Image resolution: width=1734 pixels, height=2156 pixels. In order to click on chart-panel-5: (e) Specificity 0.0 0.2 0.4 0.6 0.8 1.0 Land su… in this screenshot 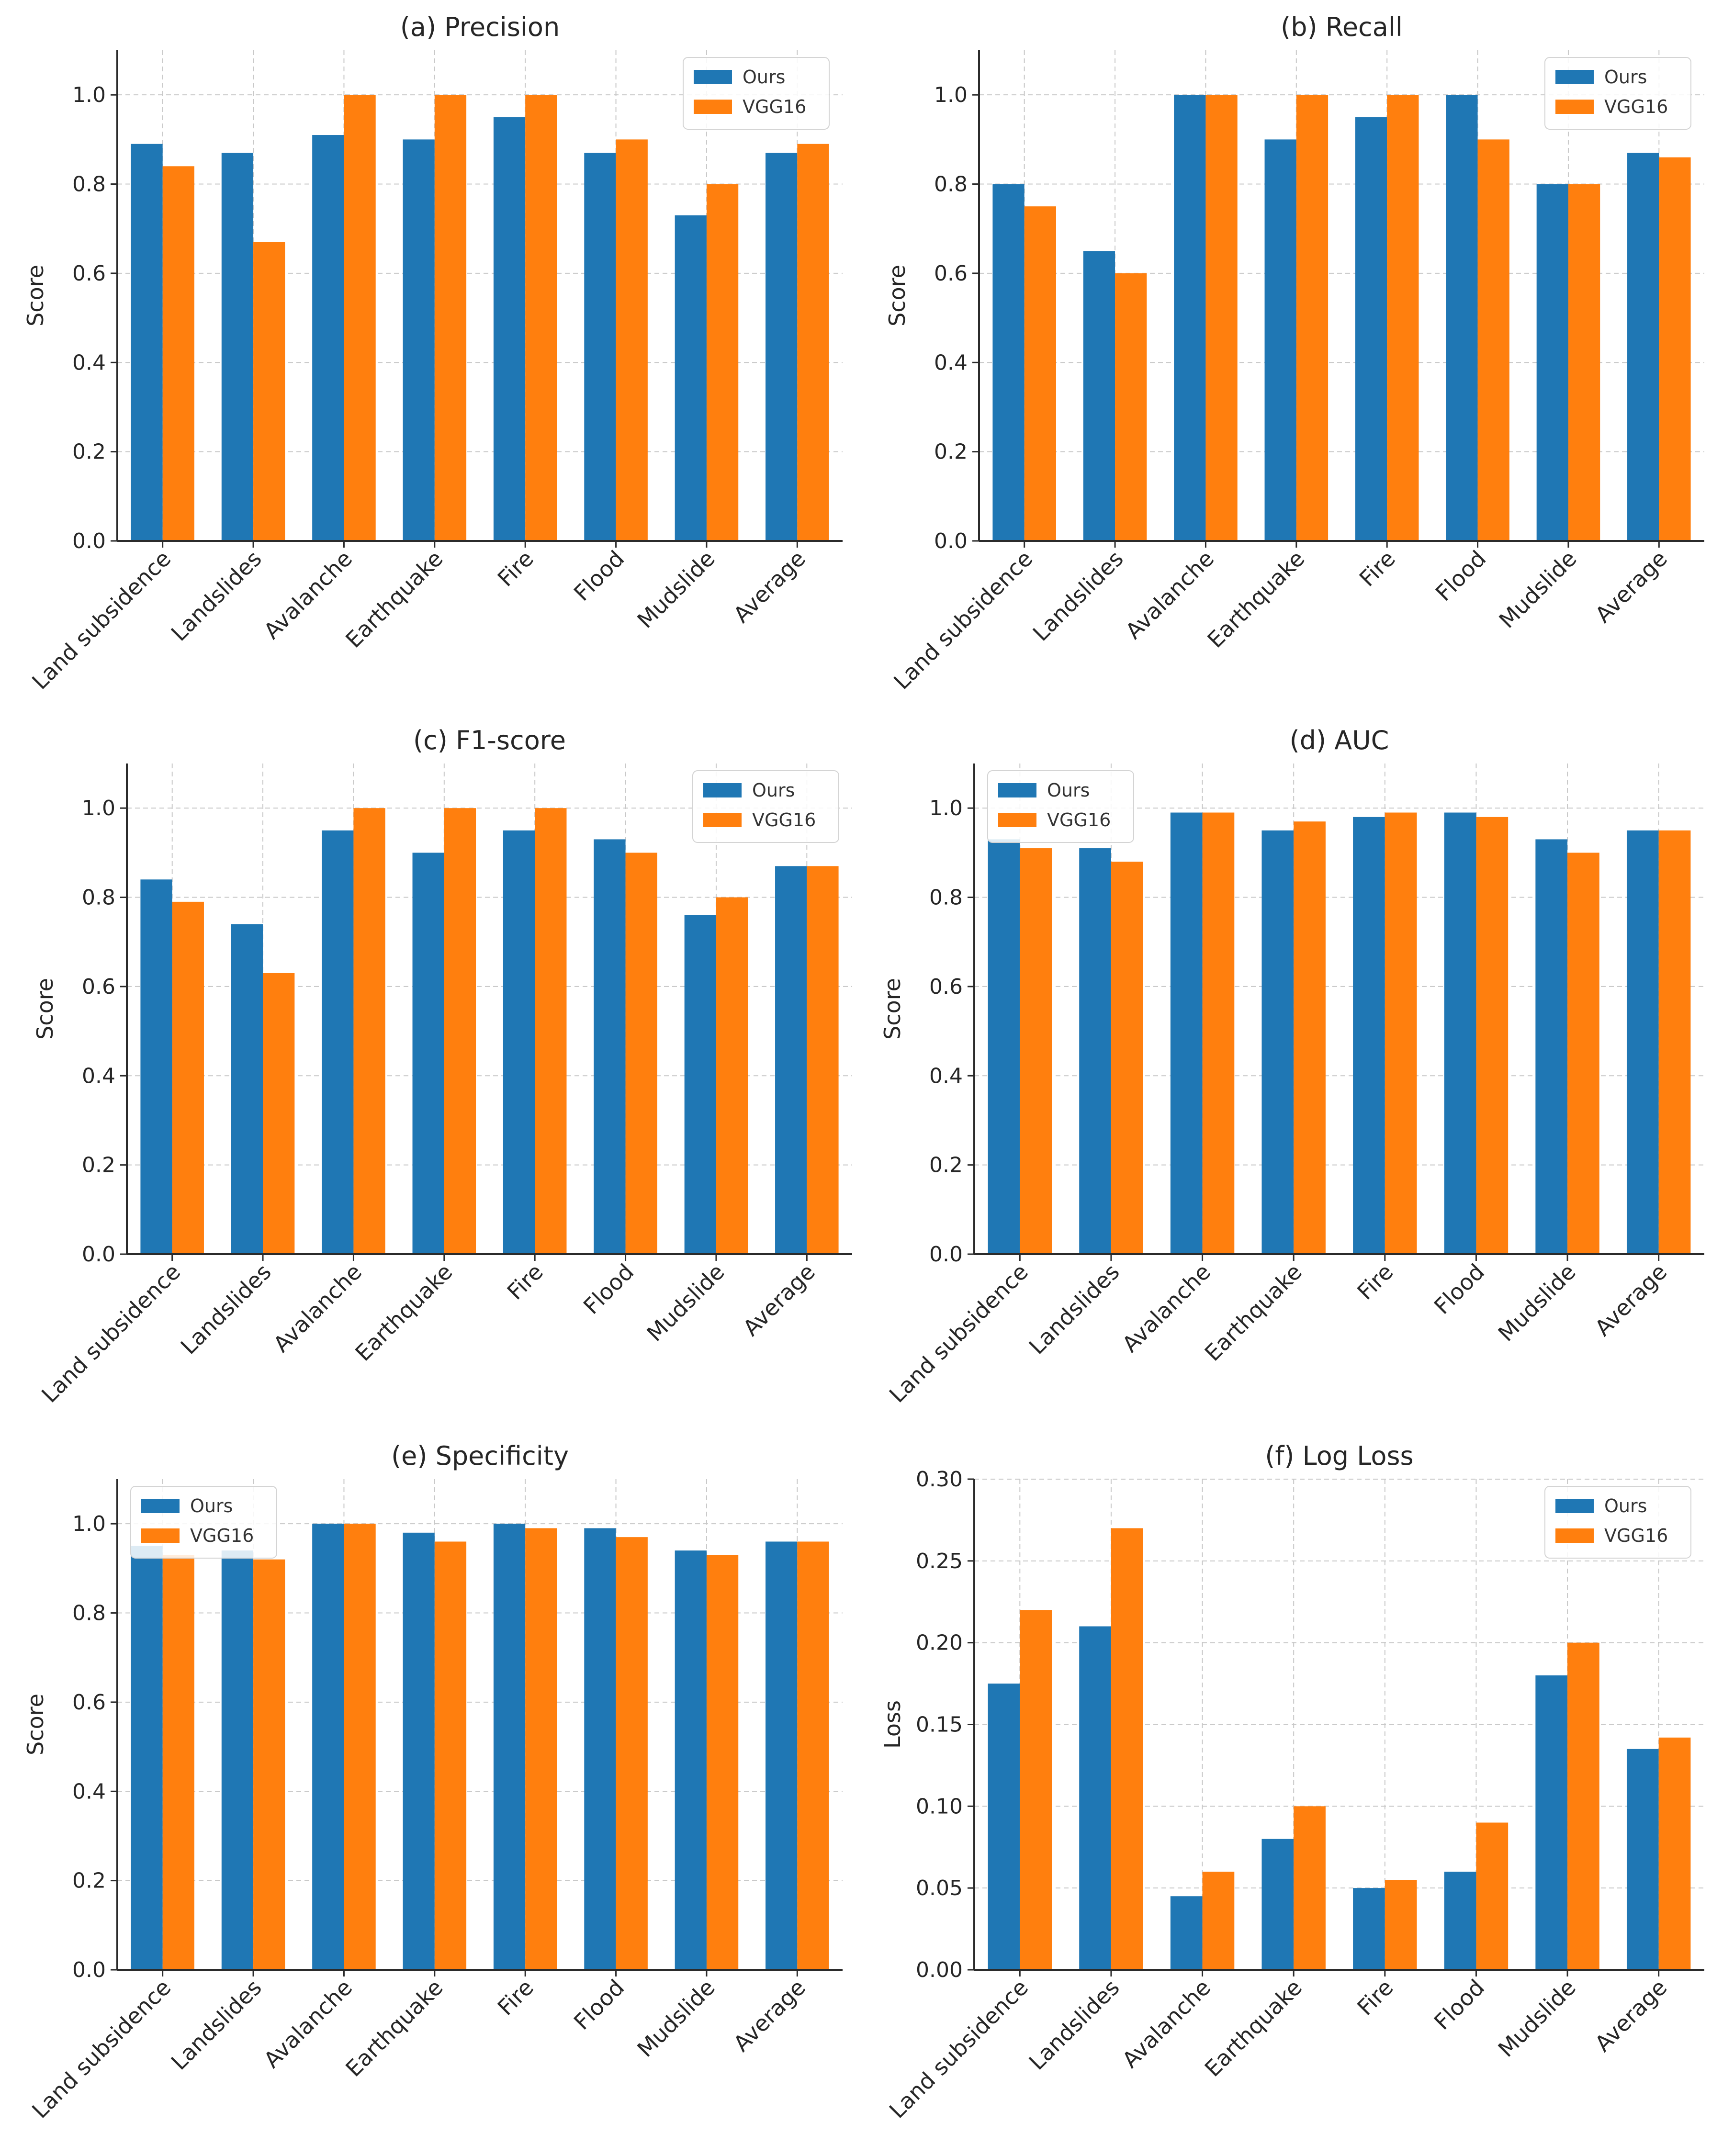, I will do `click(433, 1782)`.